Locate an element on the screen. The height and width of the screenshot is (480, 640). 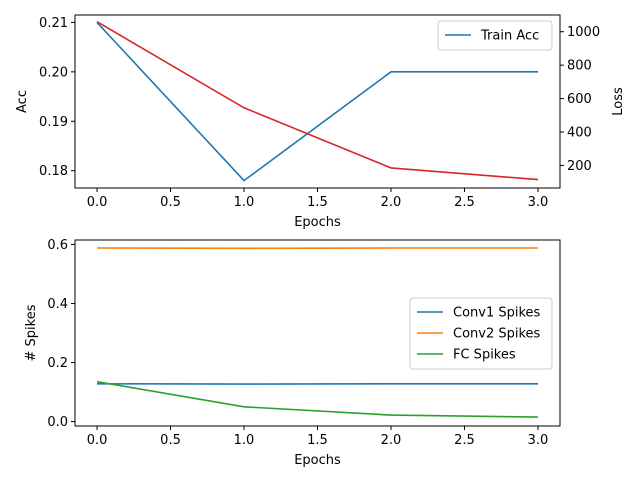
y-right-tick-label: 400 is located at coordinates (579, 133).